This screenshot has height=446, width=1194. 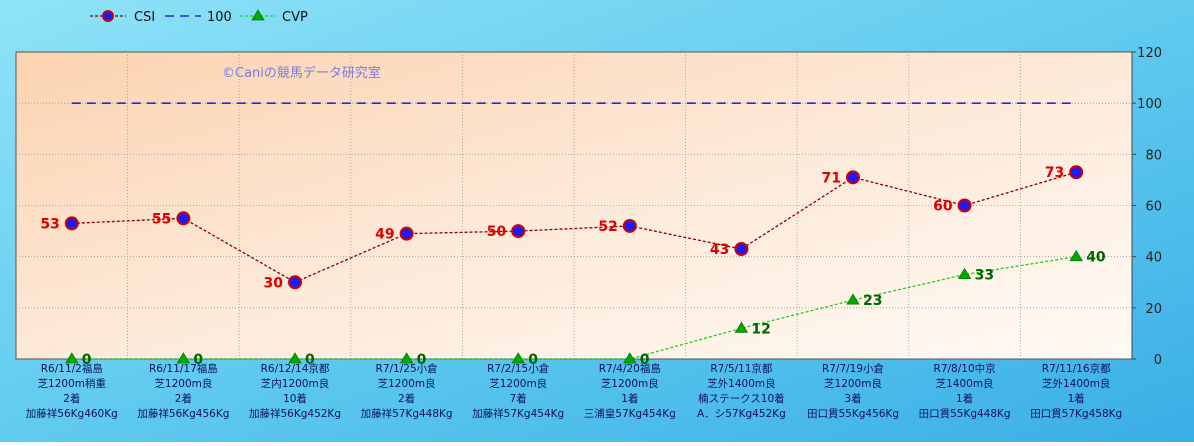 What do you see at coordinates (219, 17) in the screenshot?
I see `legend-100-label: 100` at bounding box center [219, 17].